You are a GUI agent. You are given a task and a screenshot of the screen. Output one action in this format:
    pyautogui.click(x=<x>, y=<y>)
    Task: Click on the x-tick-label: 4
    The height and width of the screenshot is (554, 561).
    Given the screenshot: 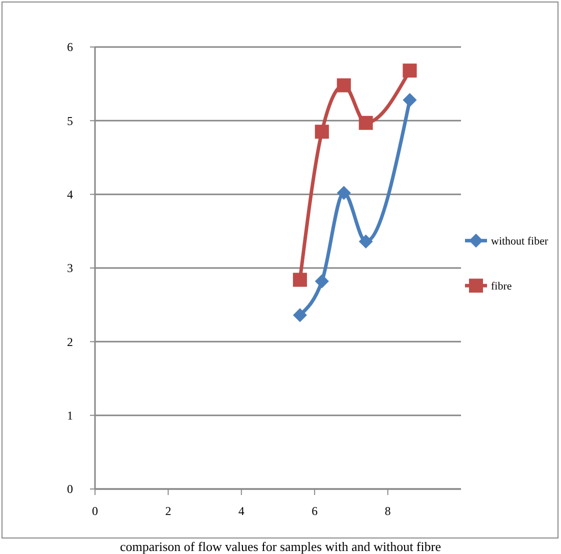 What is the action you would take?
    pyautogui.click(x=241, y=511)
    